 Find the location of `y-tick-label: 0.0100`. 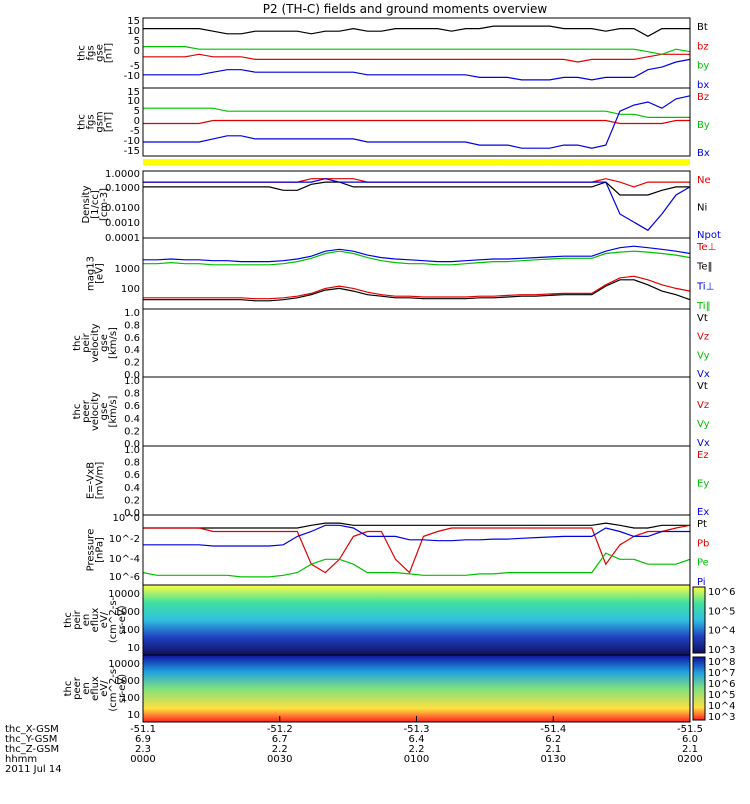

y-tick-label: 0.0100 is located at coordinates (122, 208).